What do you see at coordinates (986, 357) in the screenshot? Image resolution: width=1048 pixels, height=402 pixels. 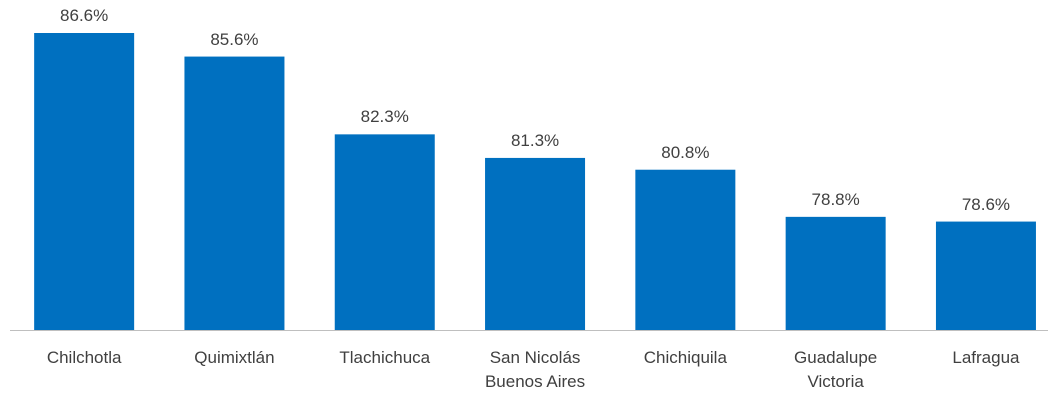 I see `x-tick-label: Lafragua` at bounding box center [986, 357].